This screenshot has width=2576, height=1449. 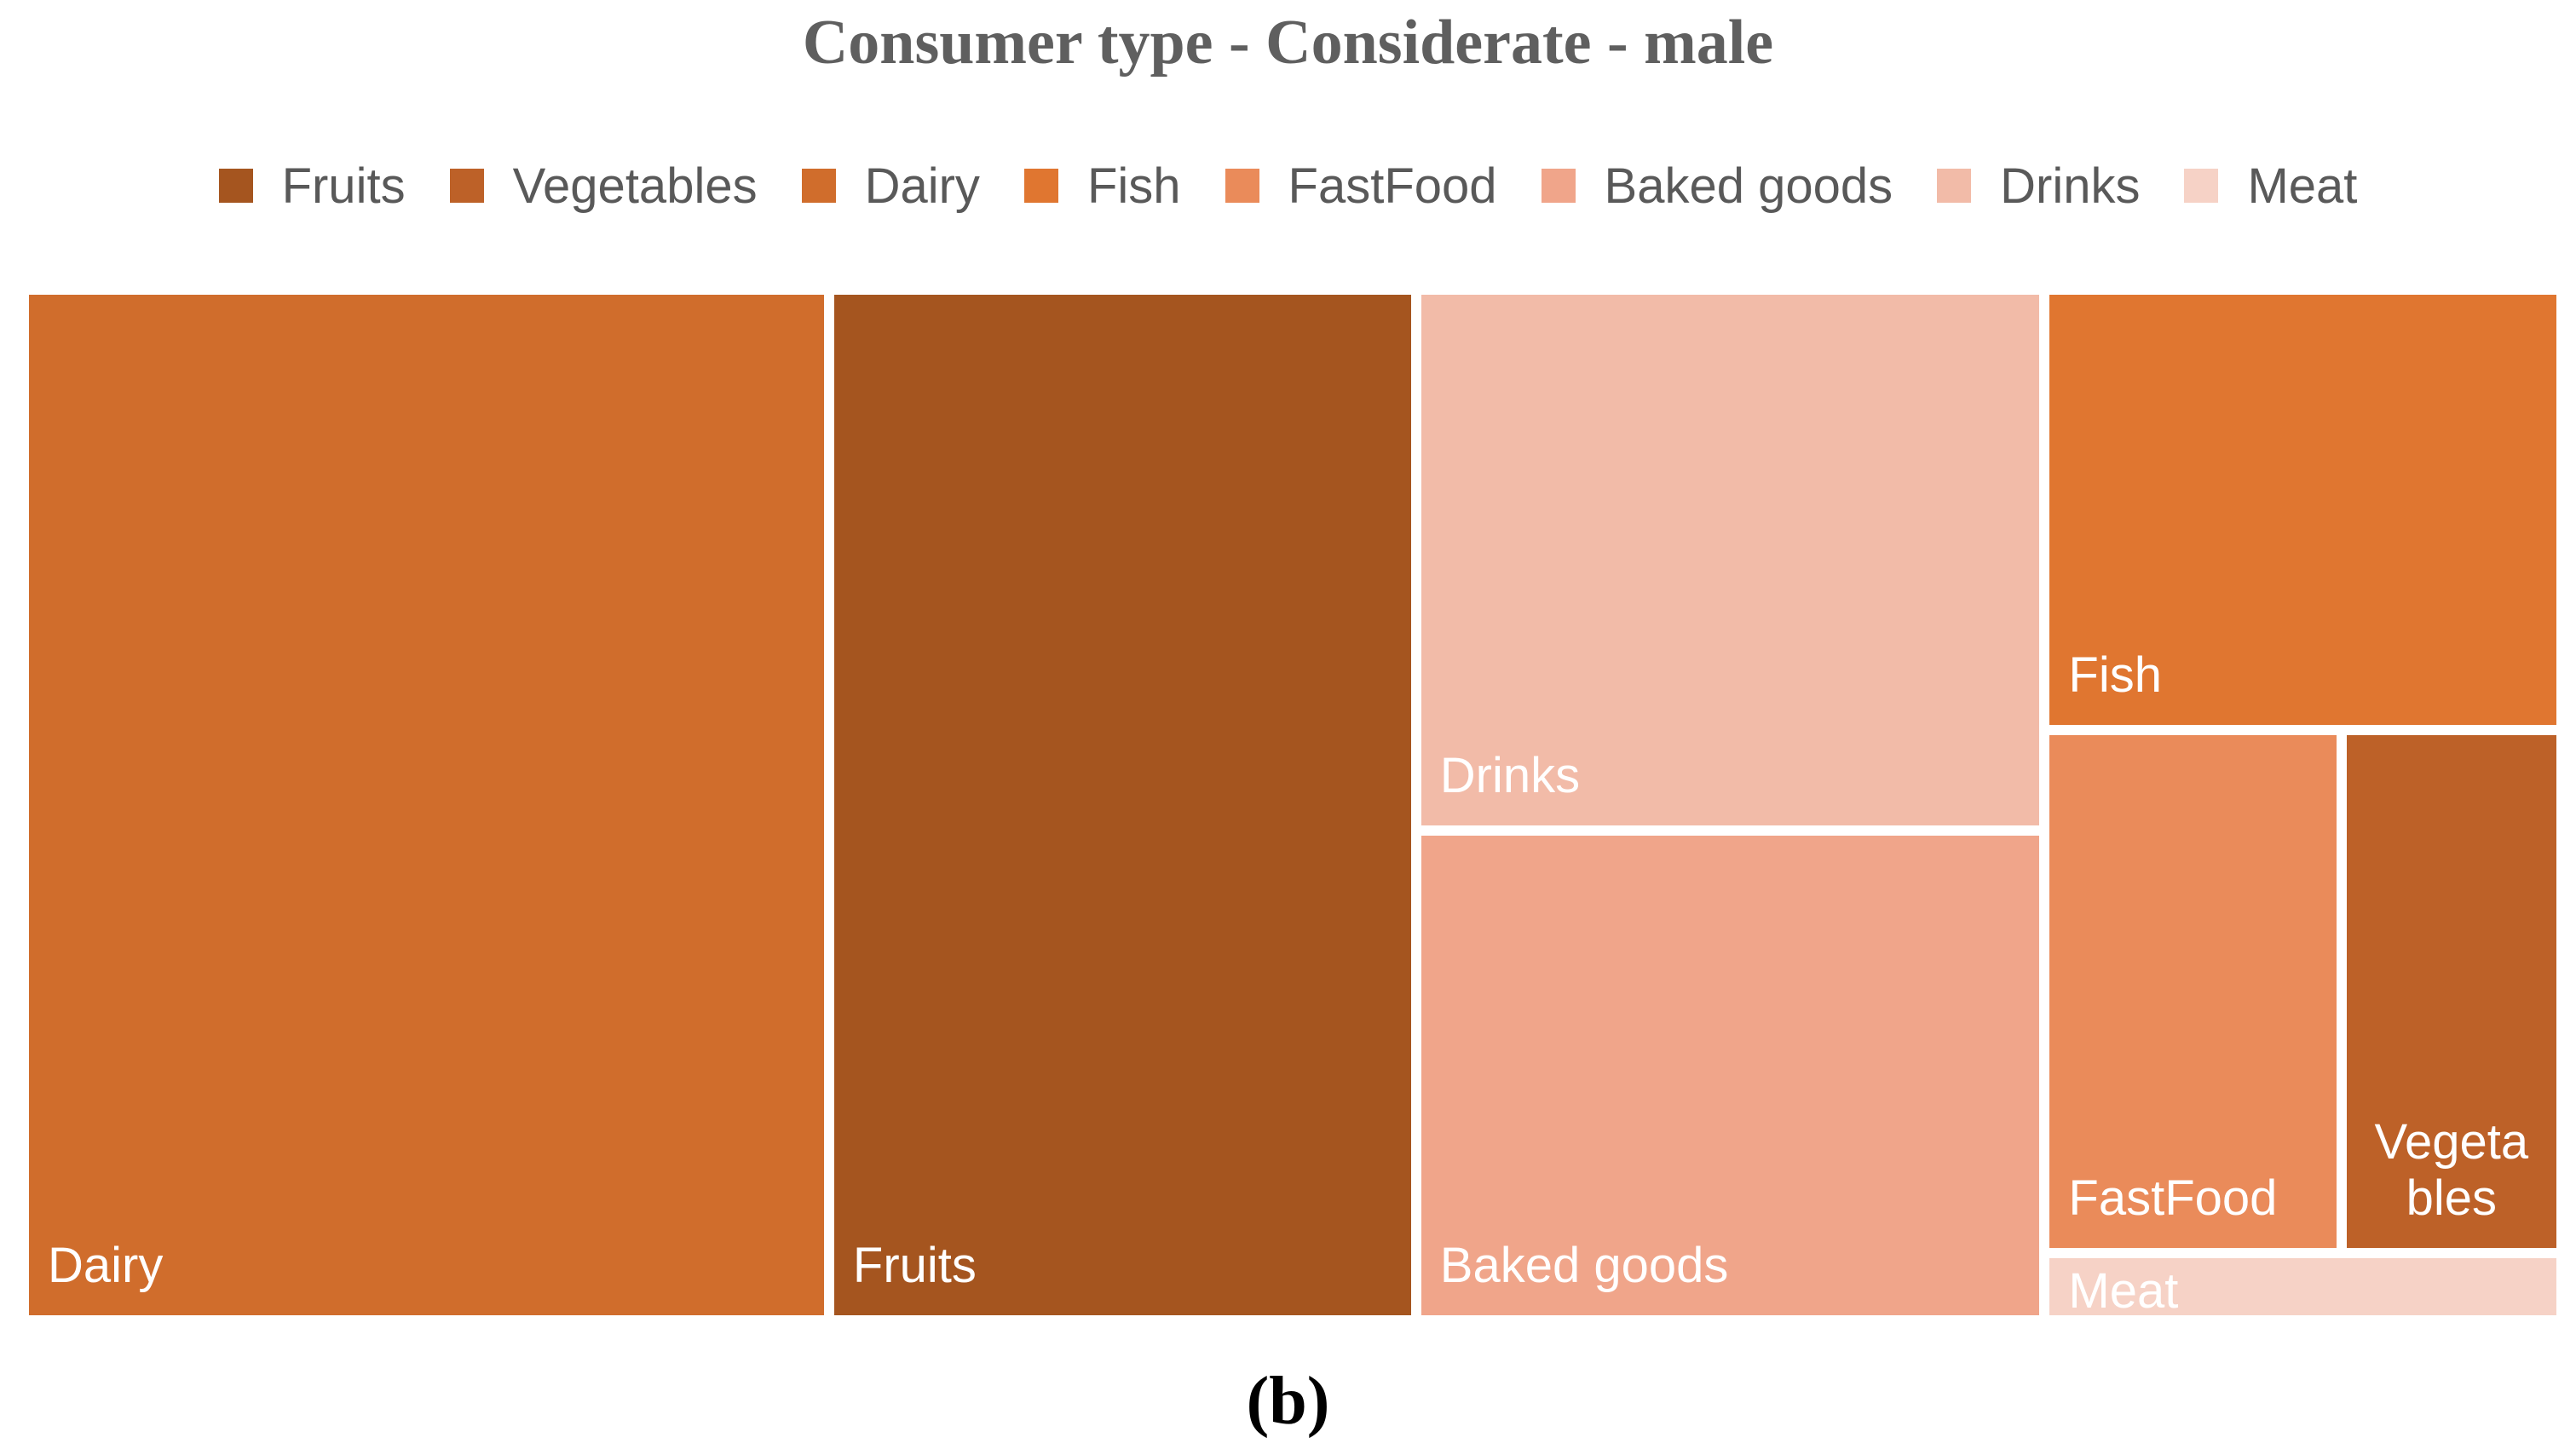 I want to click on legend-item-vegetables: Vegetables, so click(x=603, y=187).